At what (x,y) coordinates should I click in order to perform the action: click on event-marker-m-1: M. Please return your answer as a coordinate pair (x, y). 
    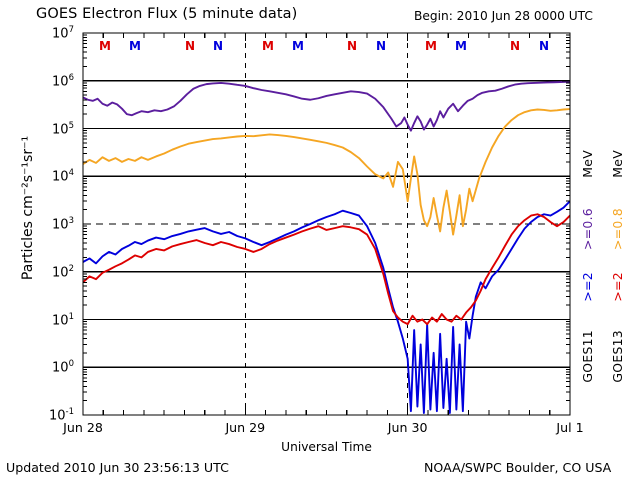
    Looking at the image, I should click on (135, 46).